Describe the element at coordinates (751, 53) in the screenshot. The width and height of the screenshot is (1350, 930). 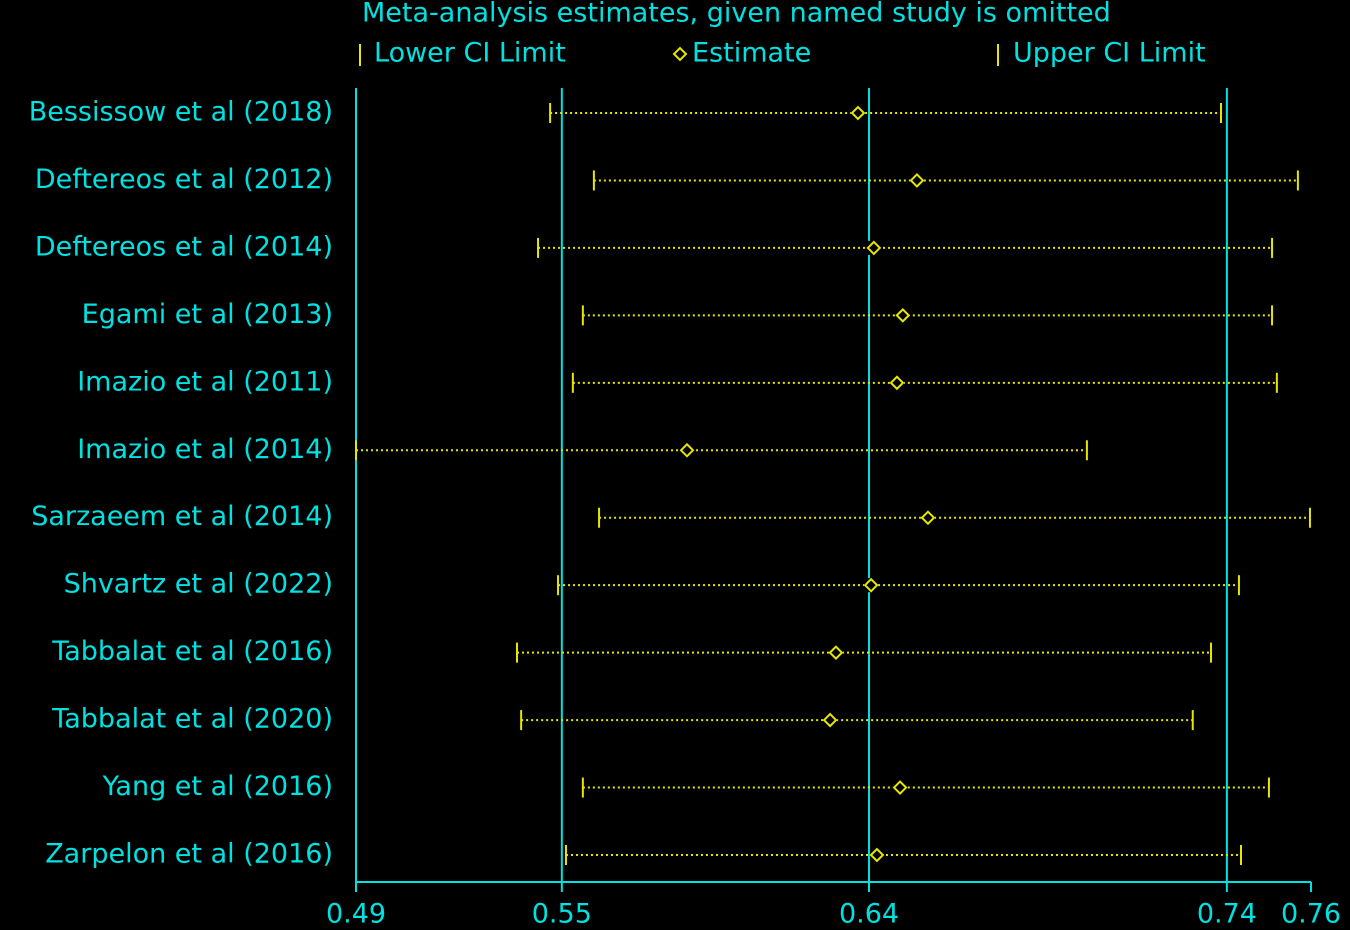
I see `legend-label: Estimate` at that location.